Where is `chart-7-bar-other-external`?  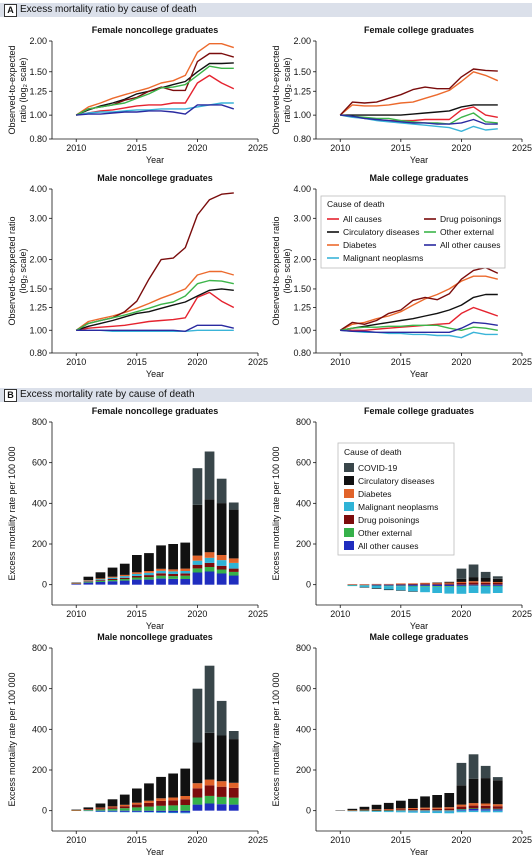
chart-7-bar-other-external is located at coordinates (473, 808).